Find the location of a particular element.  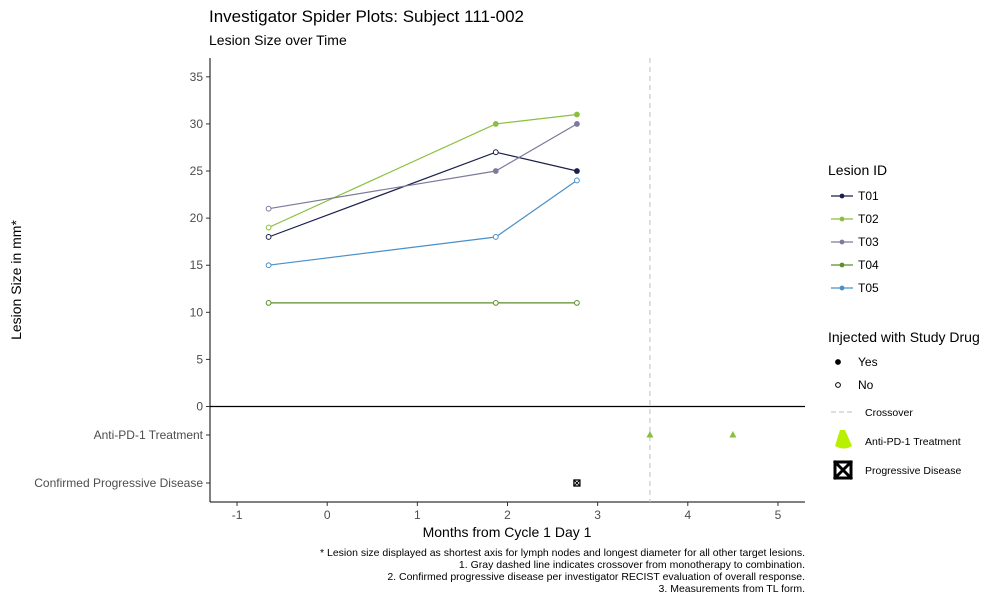

legend-point-t05 is located at coordinates (842, 288).